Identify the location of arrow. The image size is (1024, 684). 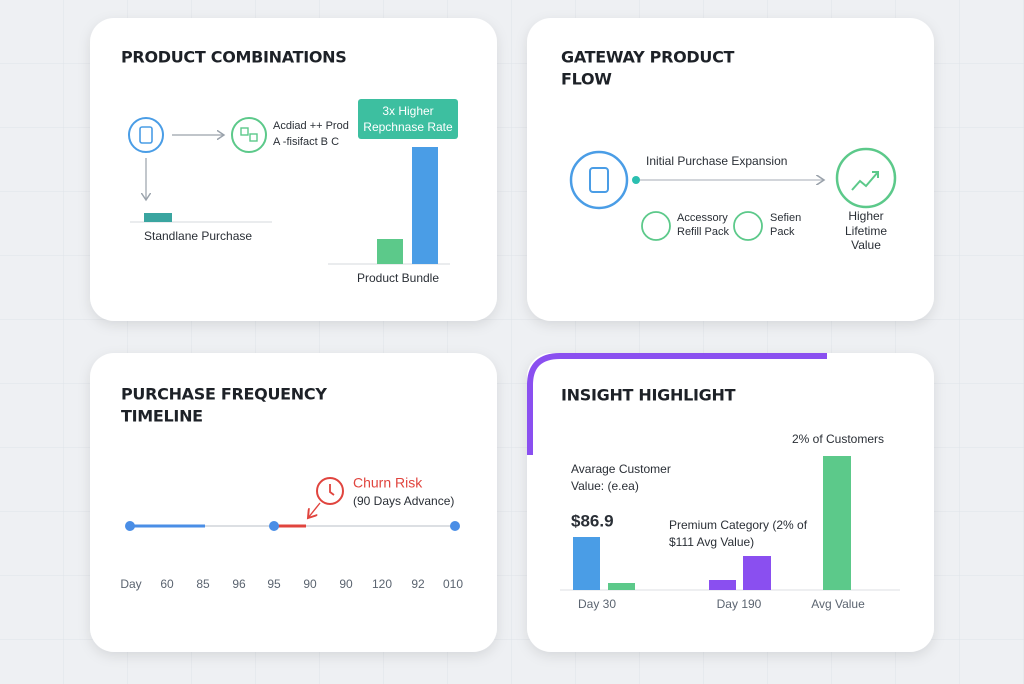
(314, 510).